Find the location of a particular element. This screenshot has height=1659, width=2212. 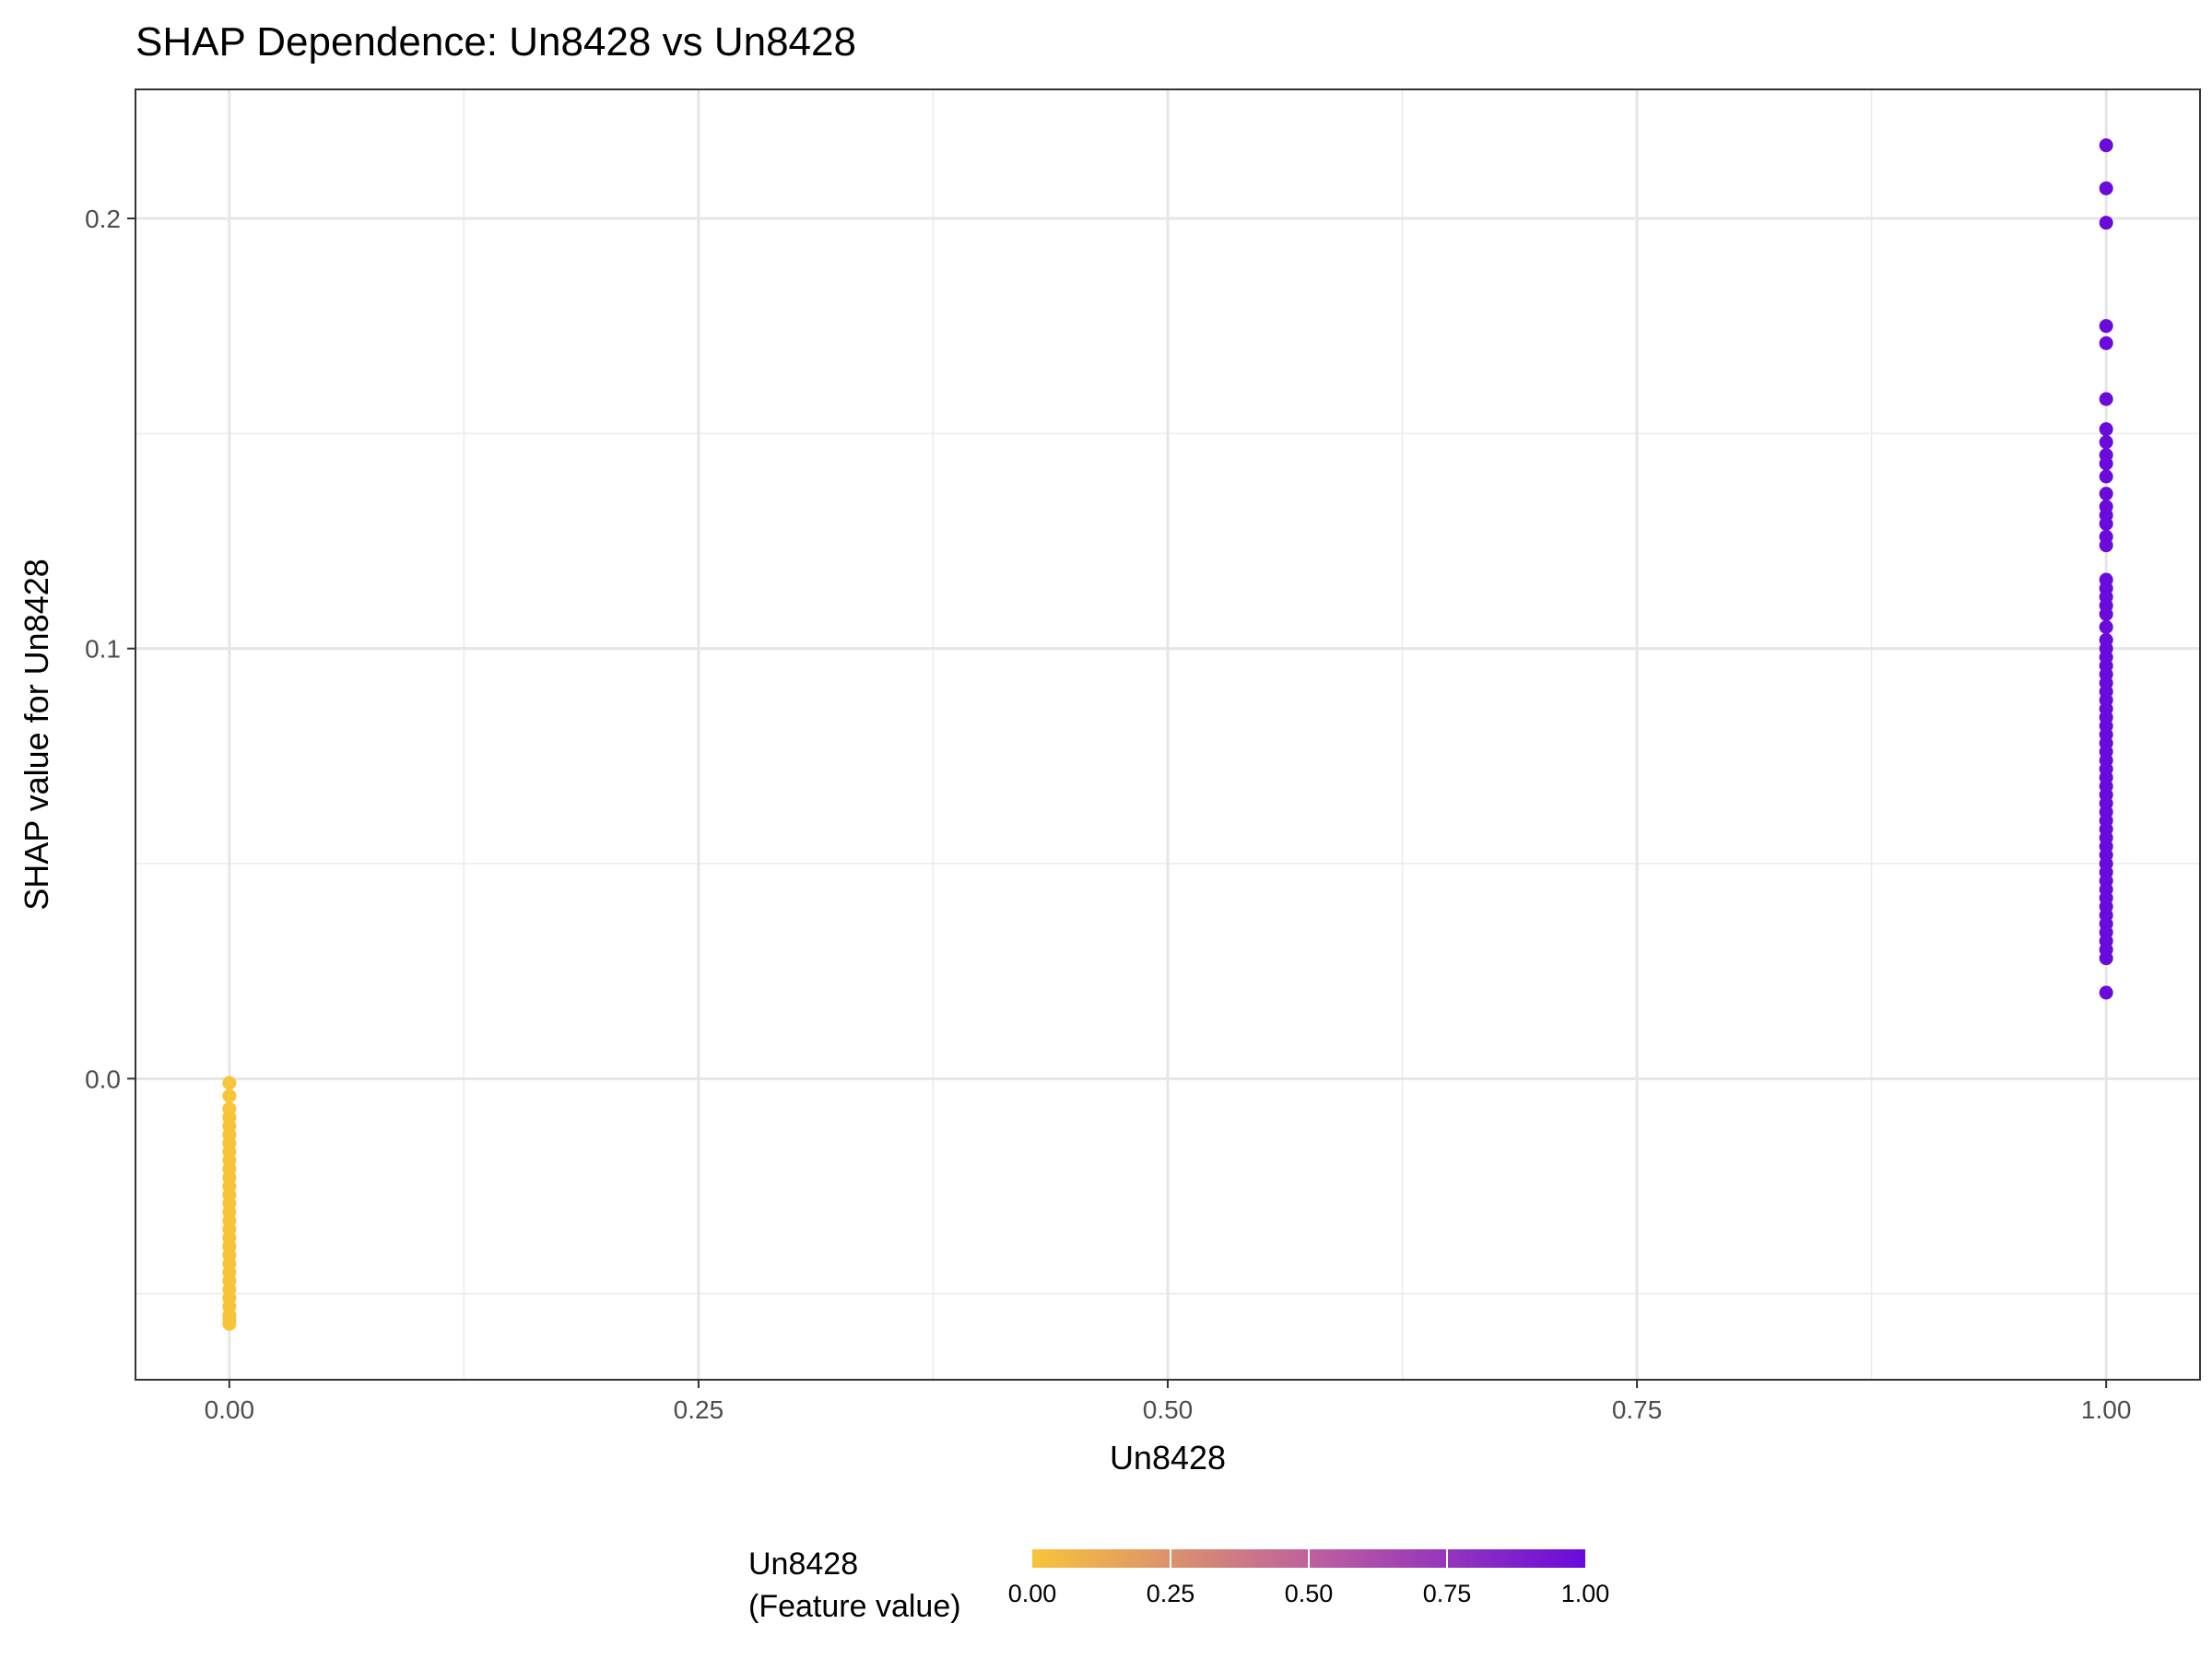

x-axis-title: Un8428 is located at coordinates (1168, 1458).